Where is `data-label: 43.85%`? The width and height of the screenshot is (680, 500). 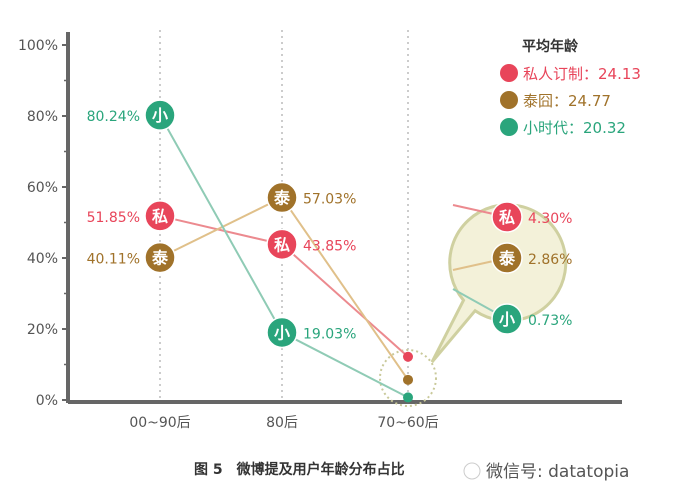 data-label: 43.85% is located at coordinates (329, 246).